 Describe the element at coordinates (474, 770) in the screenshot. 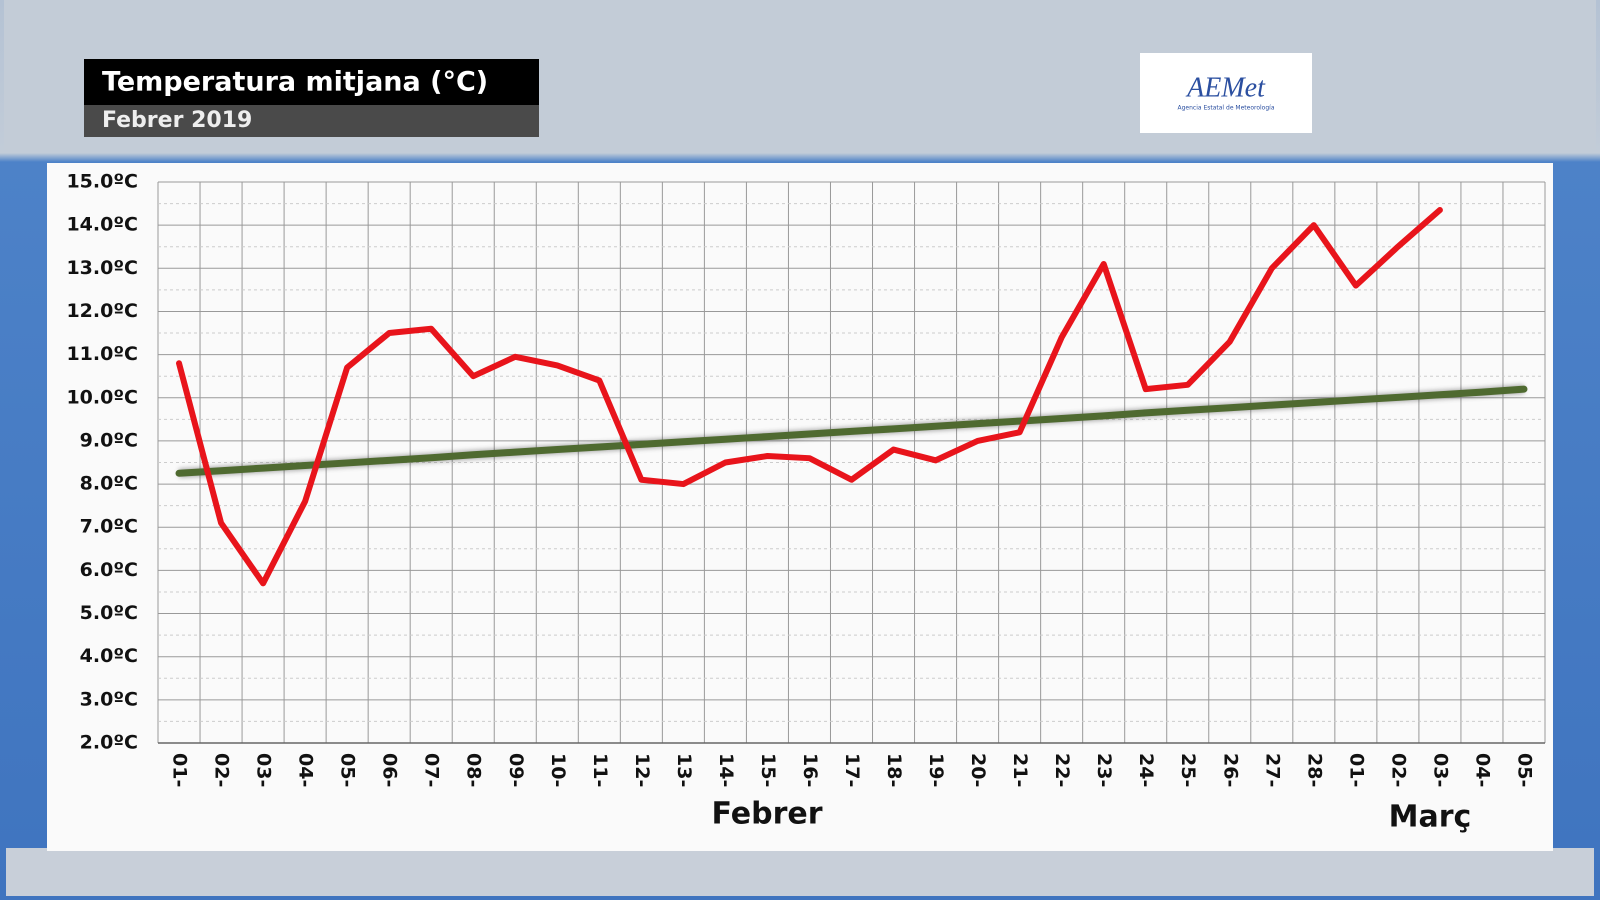

I see `x-tick-label: 08-` at that location.